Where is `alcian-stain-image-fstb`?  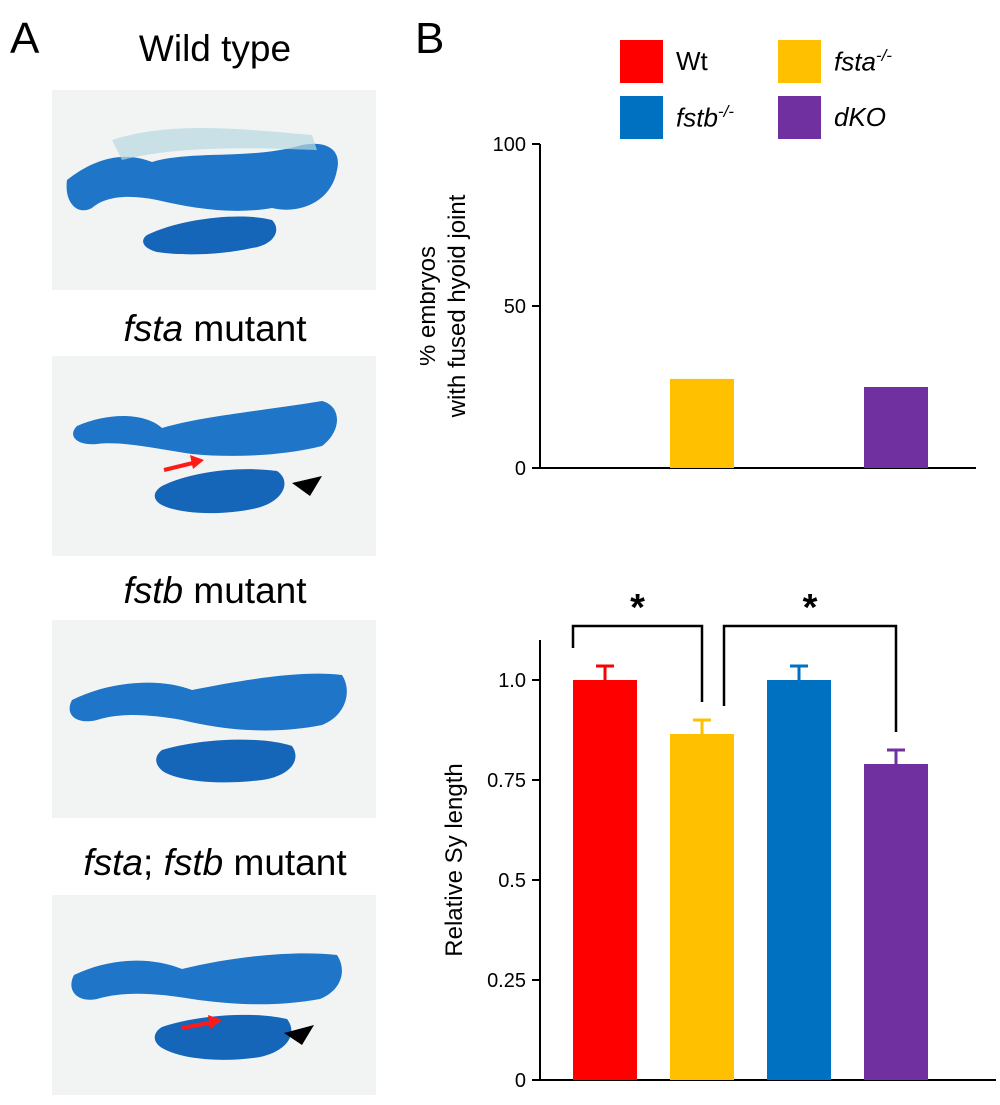 alcian-stain-image-fstb is located at coordinates (214, 719).